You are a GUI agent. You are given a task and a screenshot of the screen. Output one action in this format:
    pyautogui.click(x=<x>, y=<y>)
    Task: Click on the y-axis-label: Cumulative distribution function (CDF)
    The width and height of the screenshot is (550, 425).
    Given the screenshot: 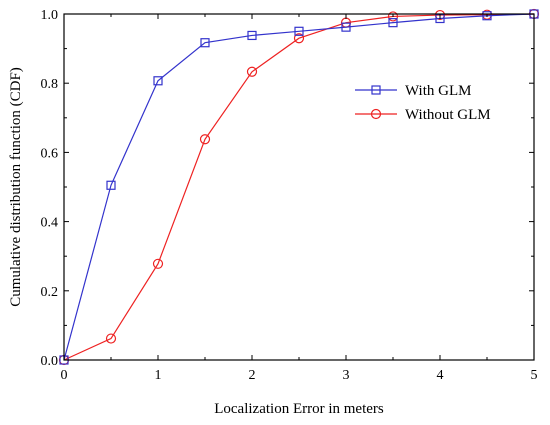 What is the action you would take?
    pyautogui.click(x=16, y=187)
    